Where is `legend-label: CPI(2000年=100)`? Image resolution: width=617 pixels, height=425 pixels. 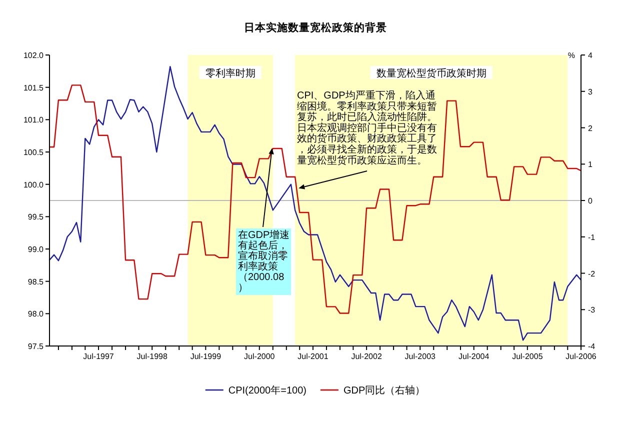
legend-label: CPI(2000年=100) is located at coordinates (267, 390).